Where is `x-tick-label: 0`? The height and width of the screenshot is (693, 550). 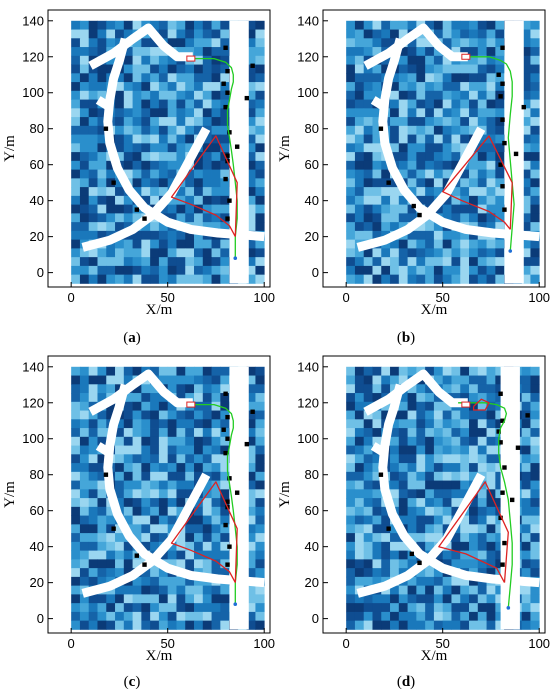
x-tick-label: 0 is located at coordinates (71, 297).